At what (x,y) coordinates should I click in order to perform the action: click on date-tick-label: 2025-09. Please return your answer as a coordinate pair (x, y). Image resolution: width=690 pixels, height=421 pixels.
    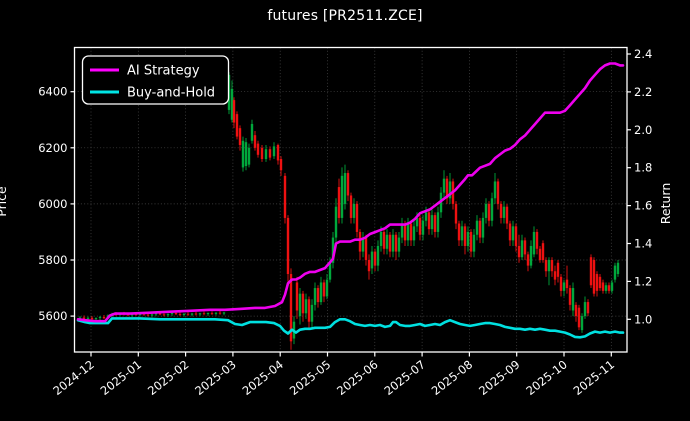
    Looking at the image, I should click on (499, 377).